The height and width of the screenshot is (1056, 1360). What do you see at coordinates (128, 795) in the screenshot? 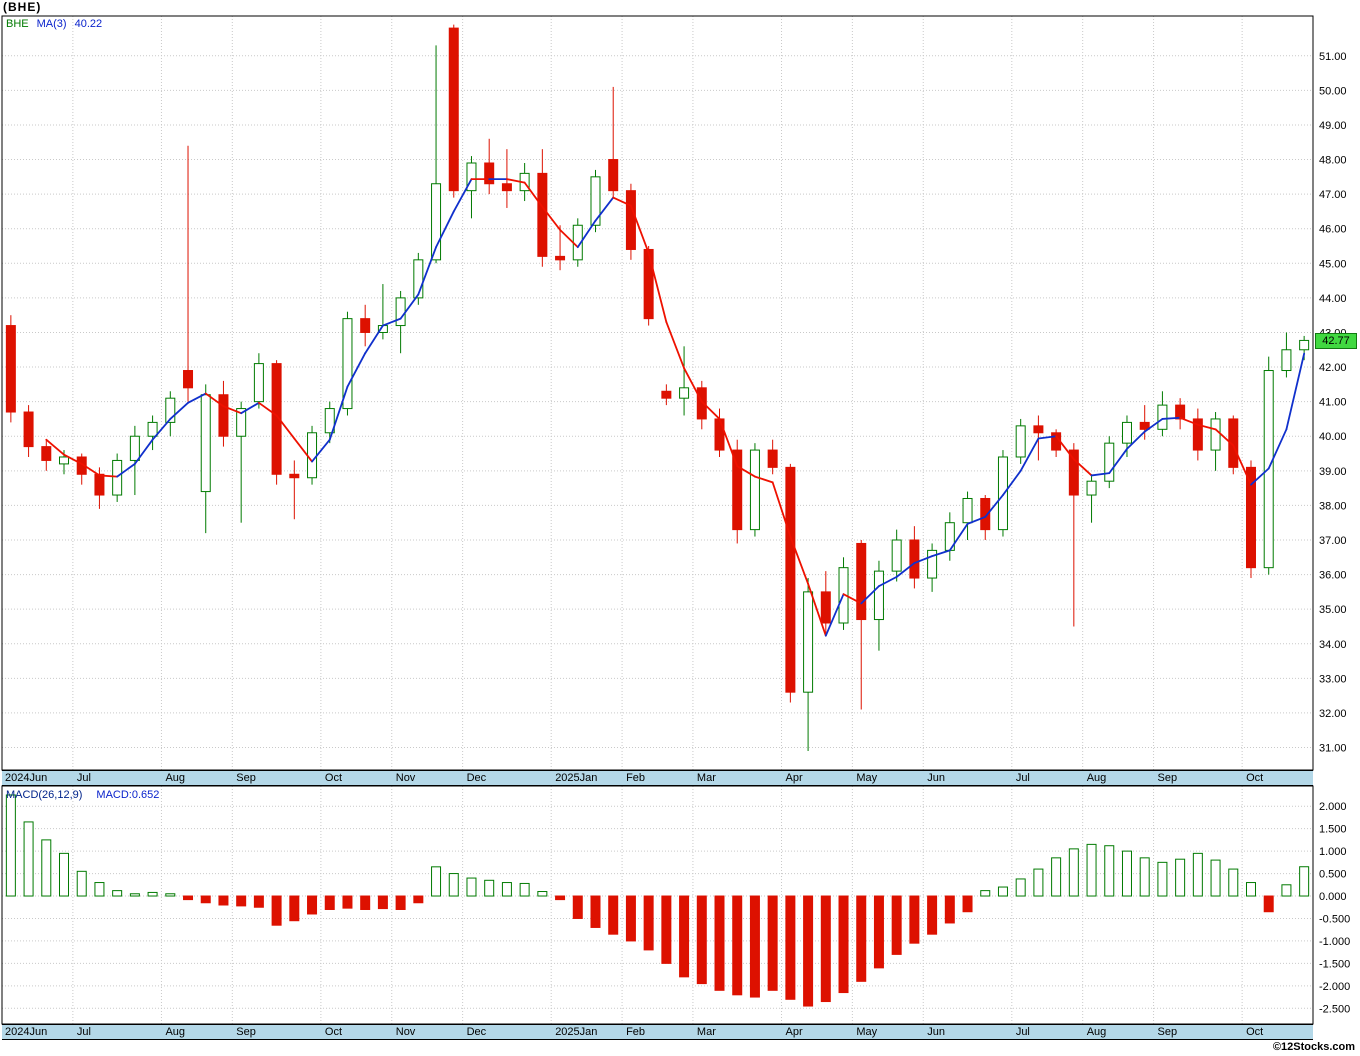
I see `macd-value-label: MACD:0.652` at bounding box center [128, 795].